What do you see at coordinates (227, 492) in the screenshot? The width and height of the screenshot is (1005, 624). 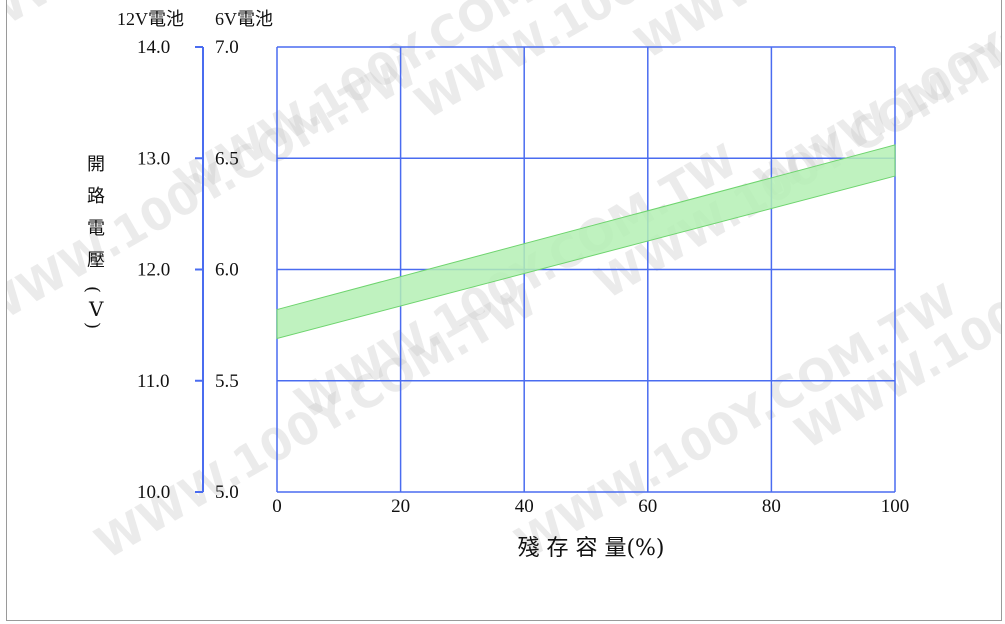 I see `y-tick-label-6v: 5.0` at bounding box center [227, 492].